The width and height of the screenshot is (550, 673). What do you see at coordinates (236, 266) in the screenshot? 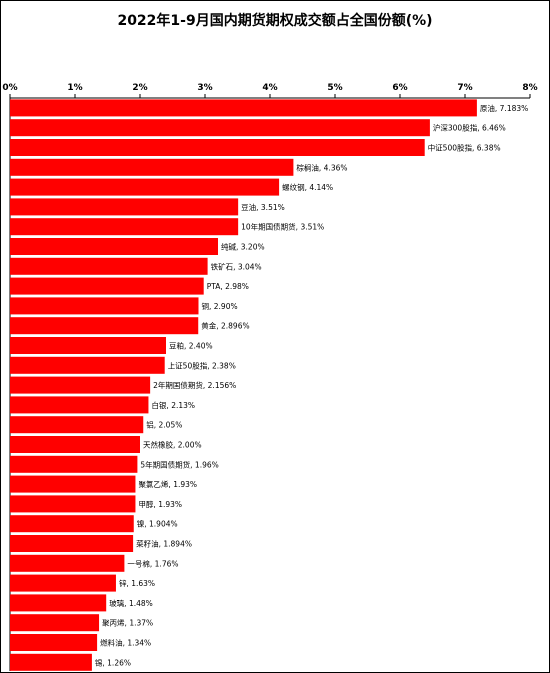
I see `data-label: 铁矿石, 3.04%` at bounding box center [236, 266].